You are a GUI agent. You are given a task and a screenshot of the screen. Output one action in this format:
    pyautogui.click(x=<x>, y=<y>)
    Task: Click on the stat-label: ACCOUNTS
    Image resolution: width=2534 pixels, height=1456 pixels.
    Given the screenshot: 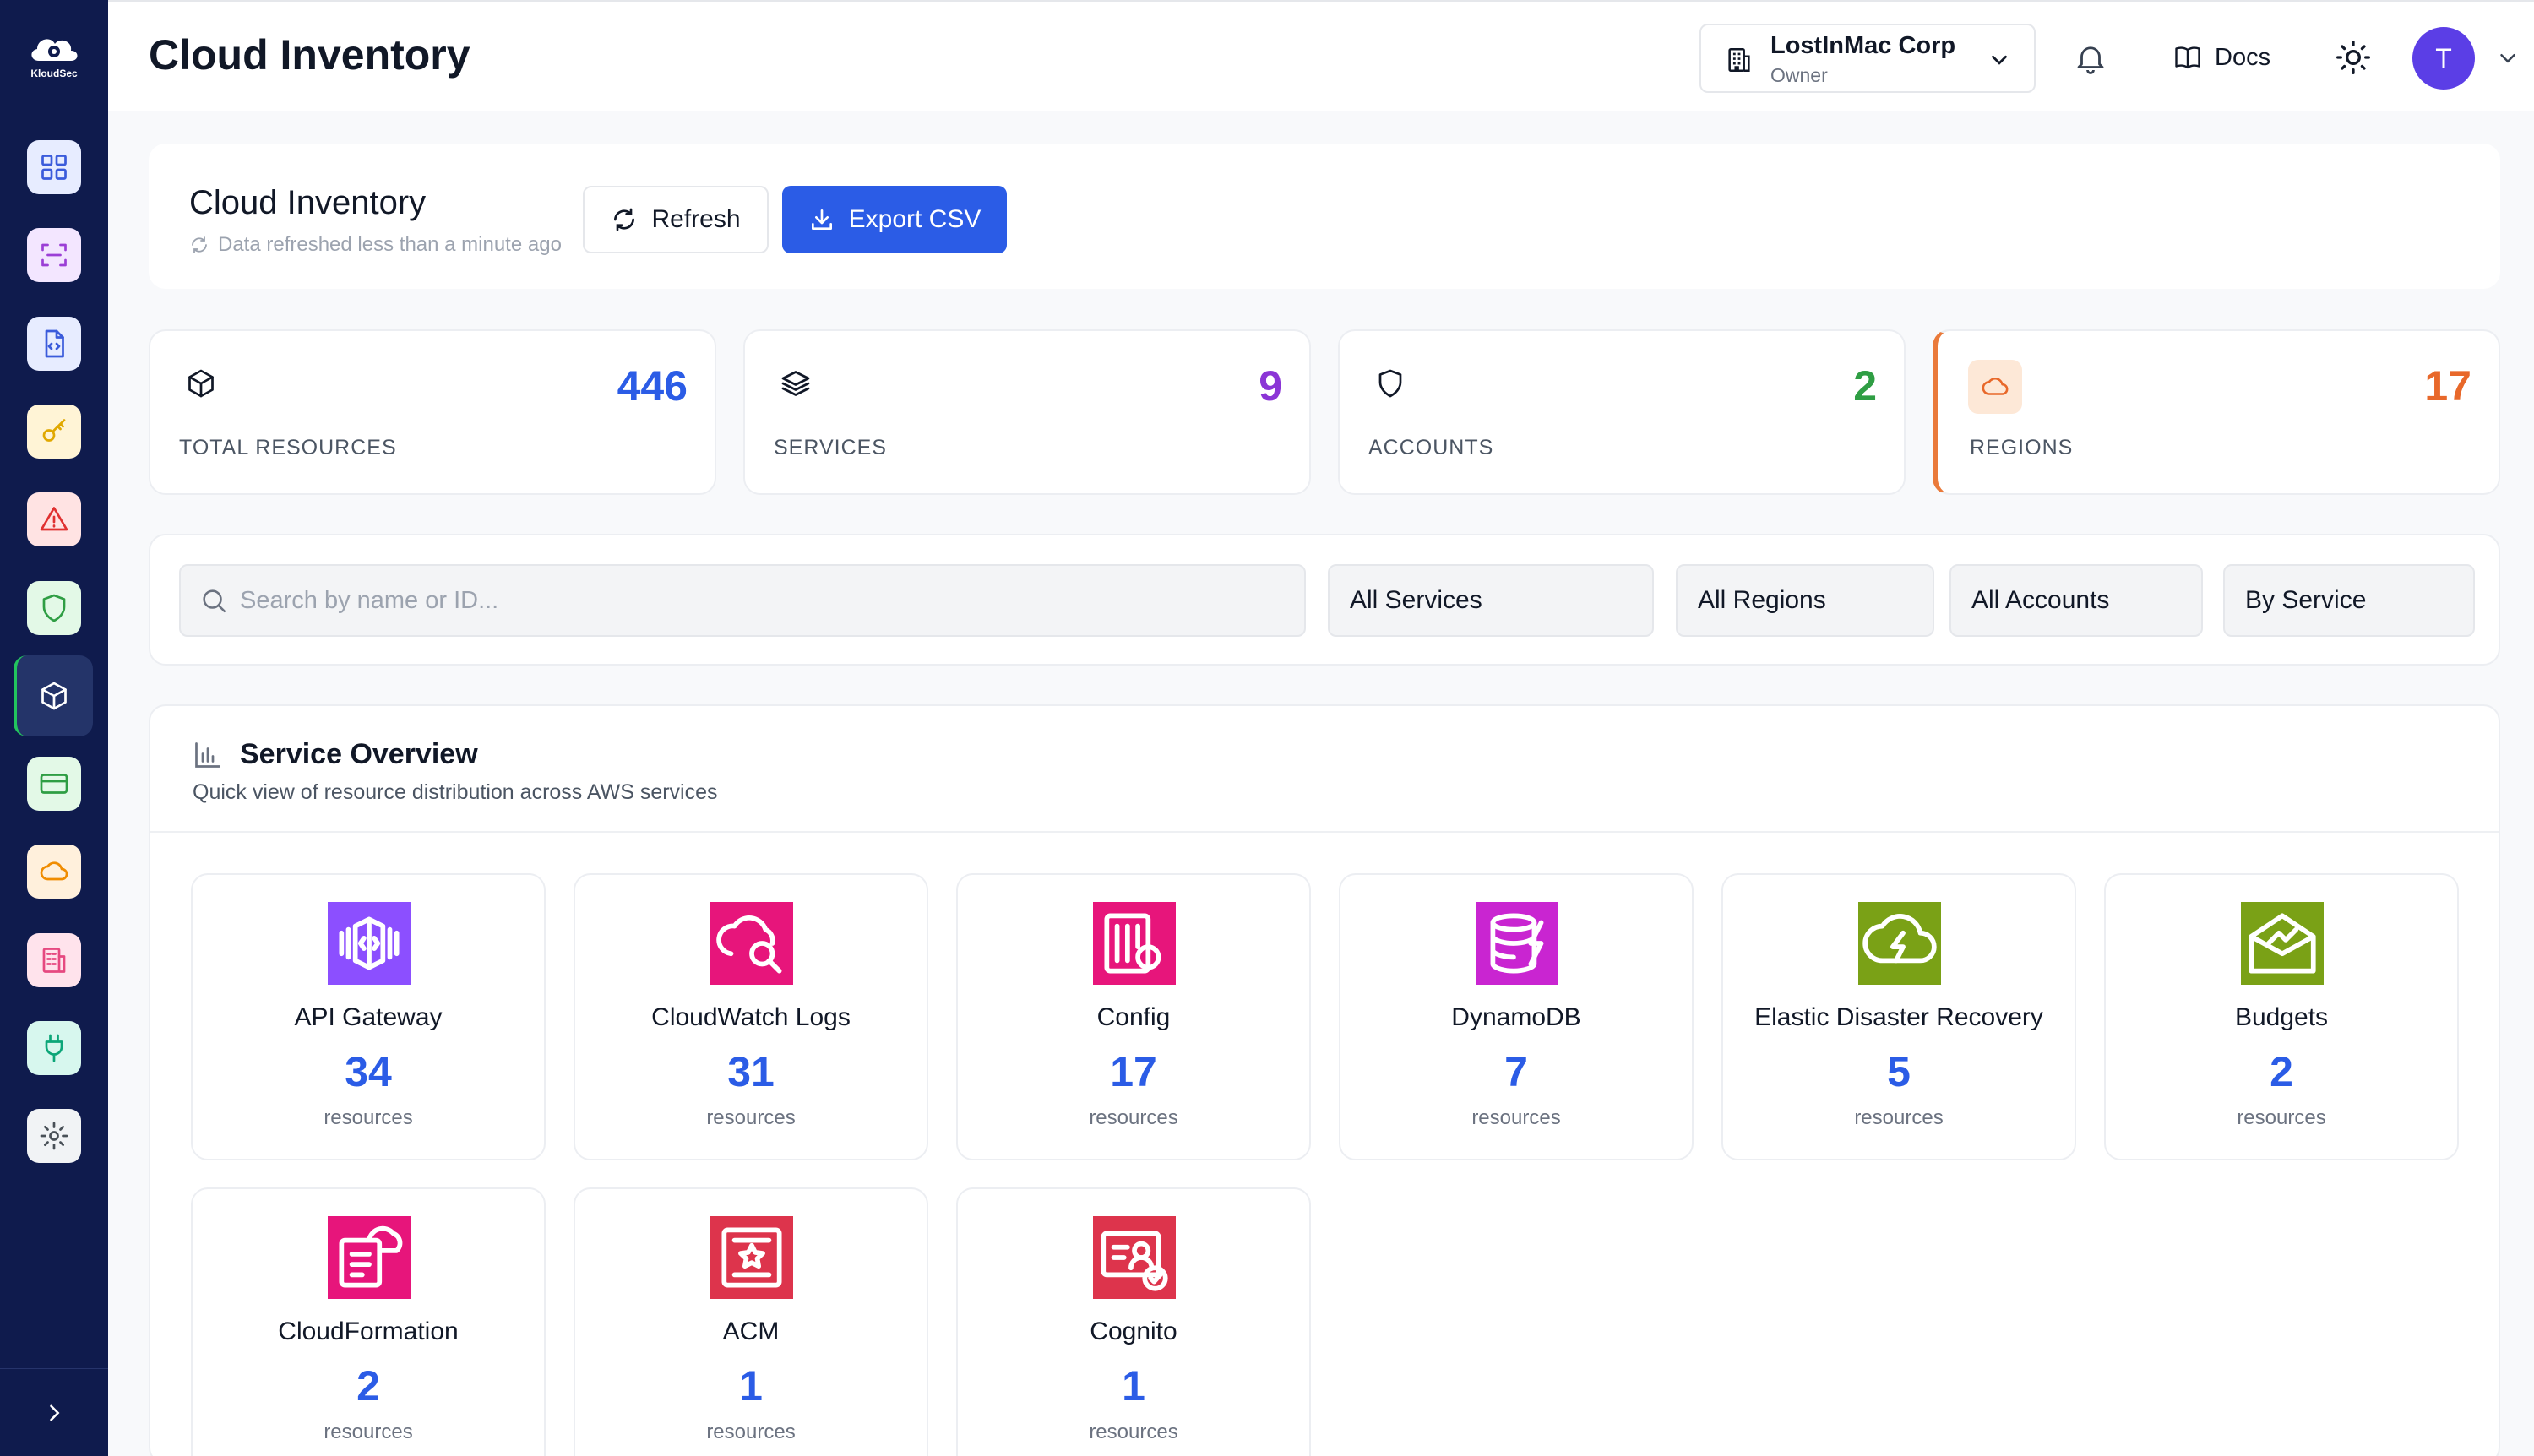 What is the action you would take?
    pyautogui.click(x=1431, y=447)
    